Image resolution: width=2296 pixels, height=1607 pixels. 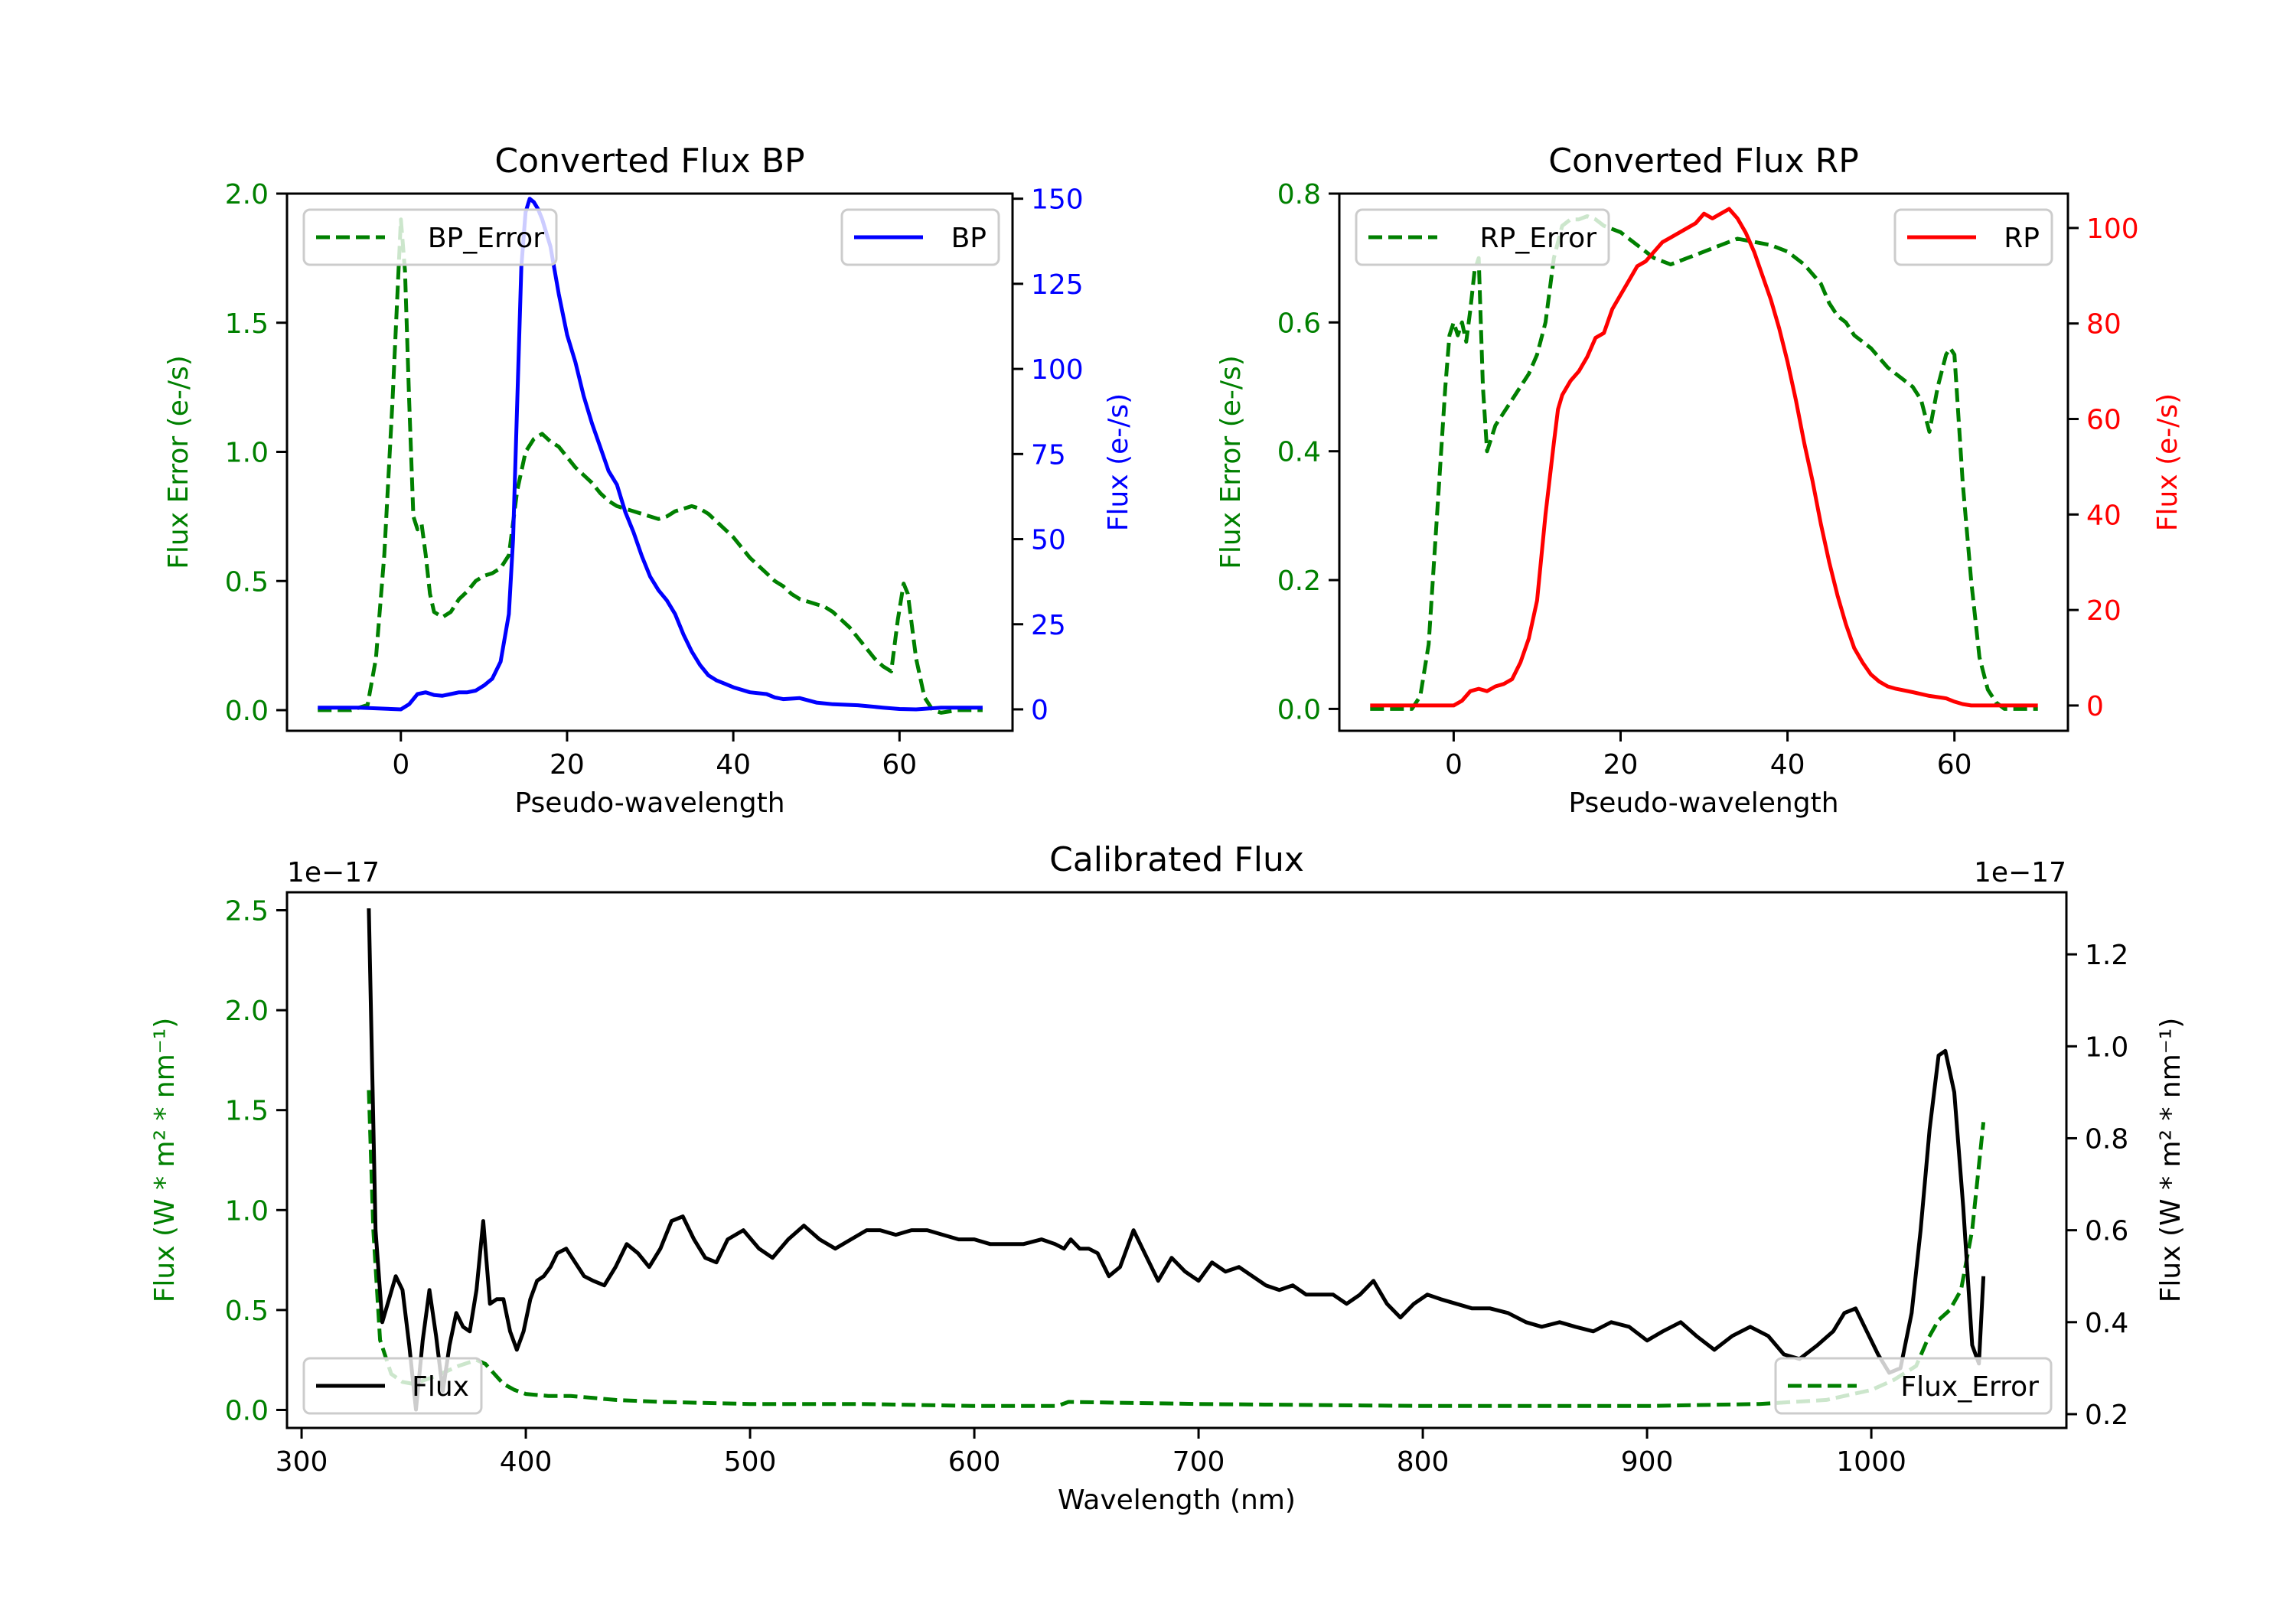 What do you see at coordinates (333, 872) in the screenshot?
I see `y-left-offset-text: 1e−17` at bounding box center [333, 872].